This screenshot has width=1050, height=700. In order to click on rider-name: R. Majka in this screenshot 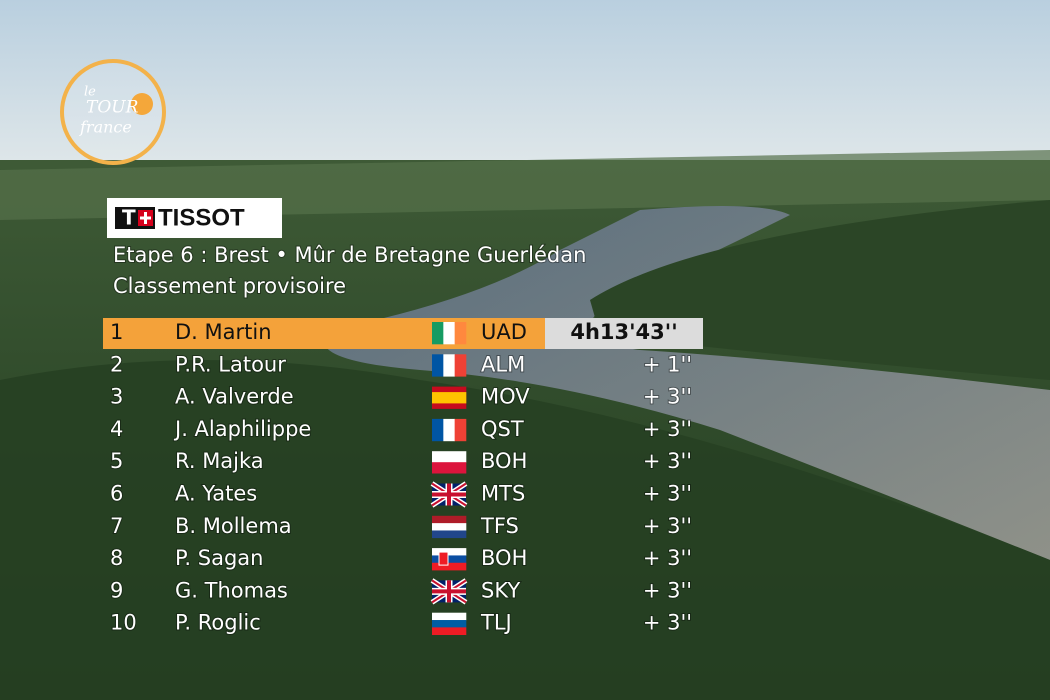, I will do `click(219, 461)`.